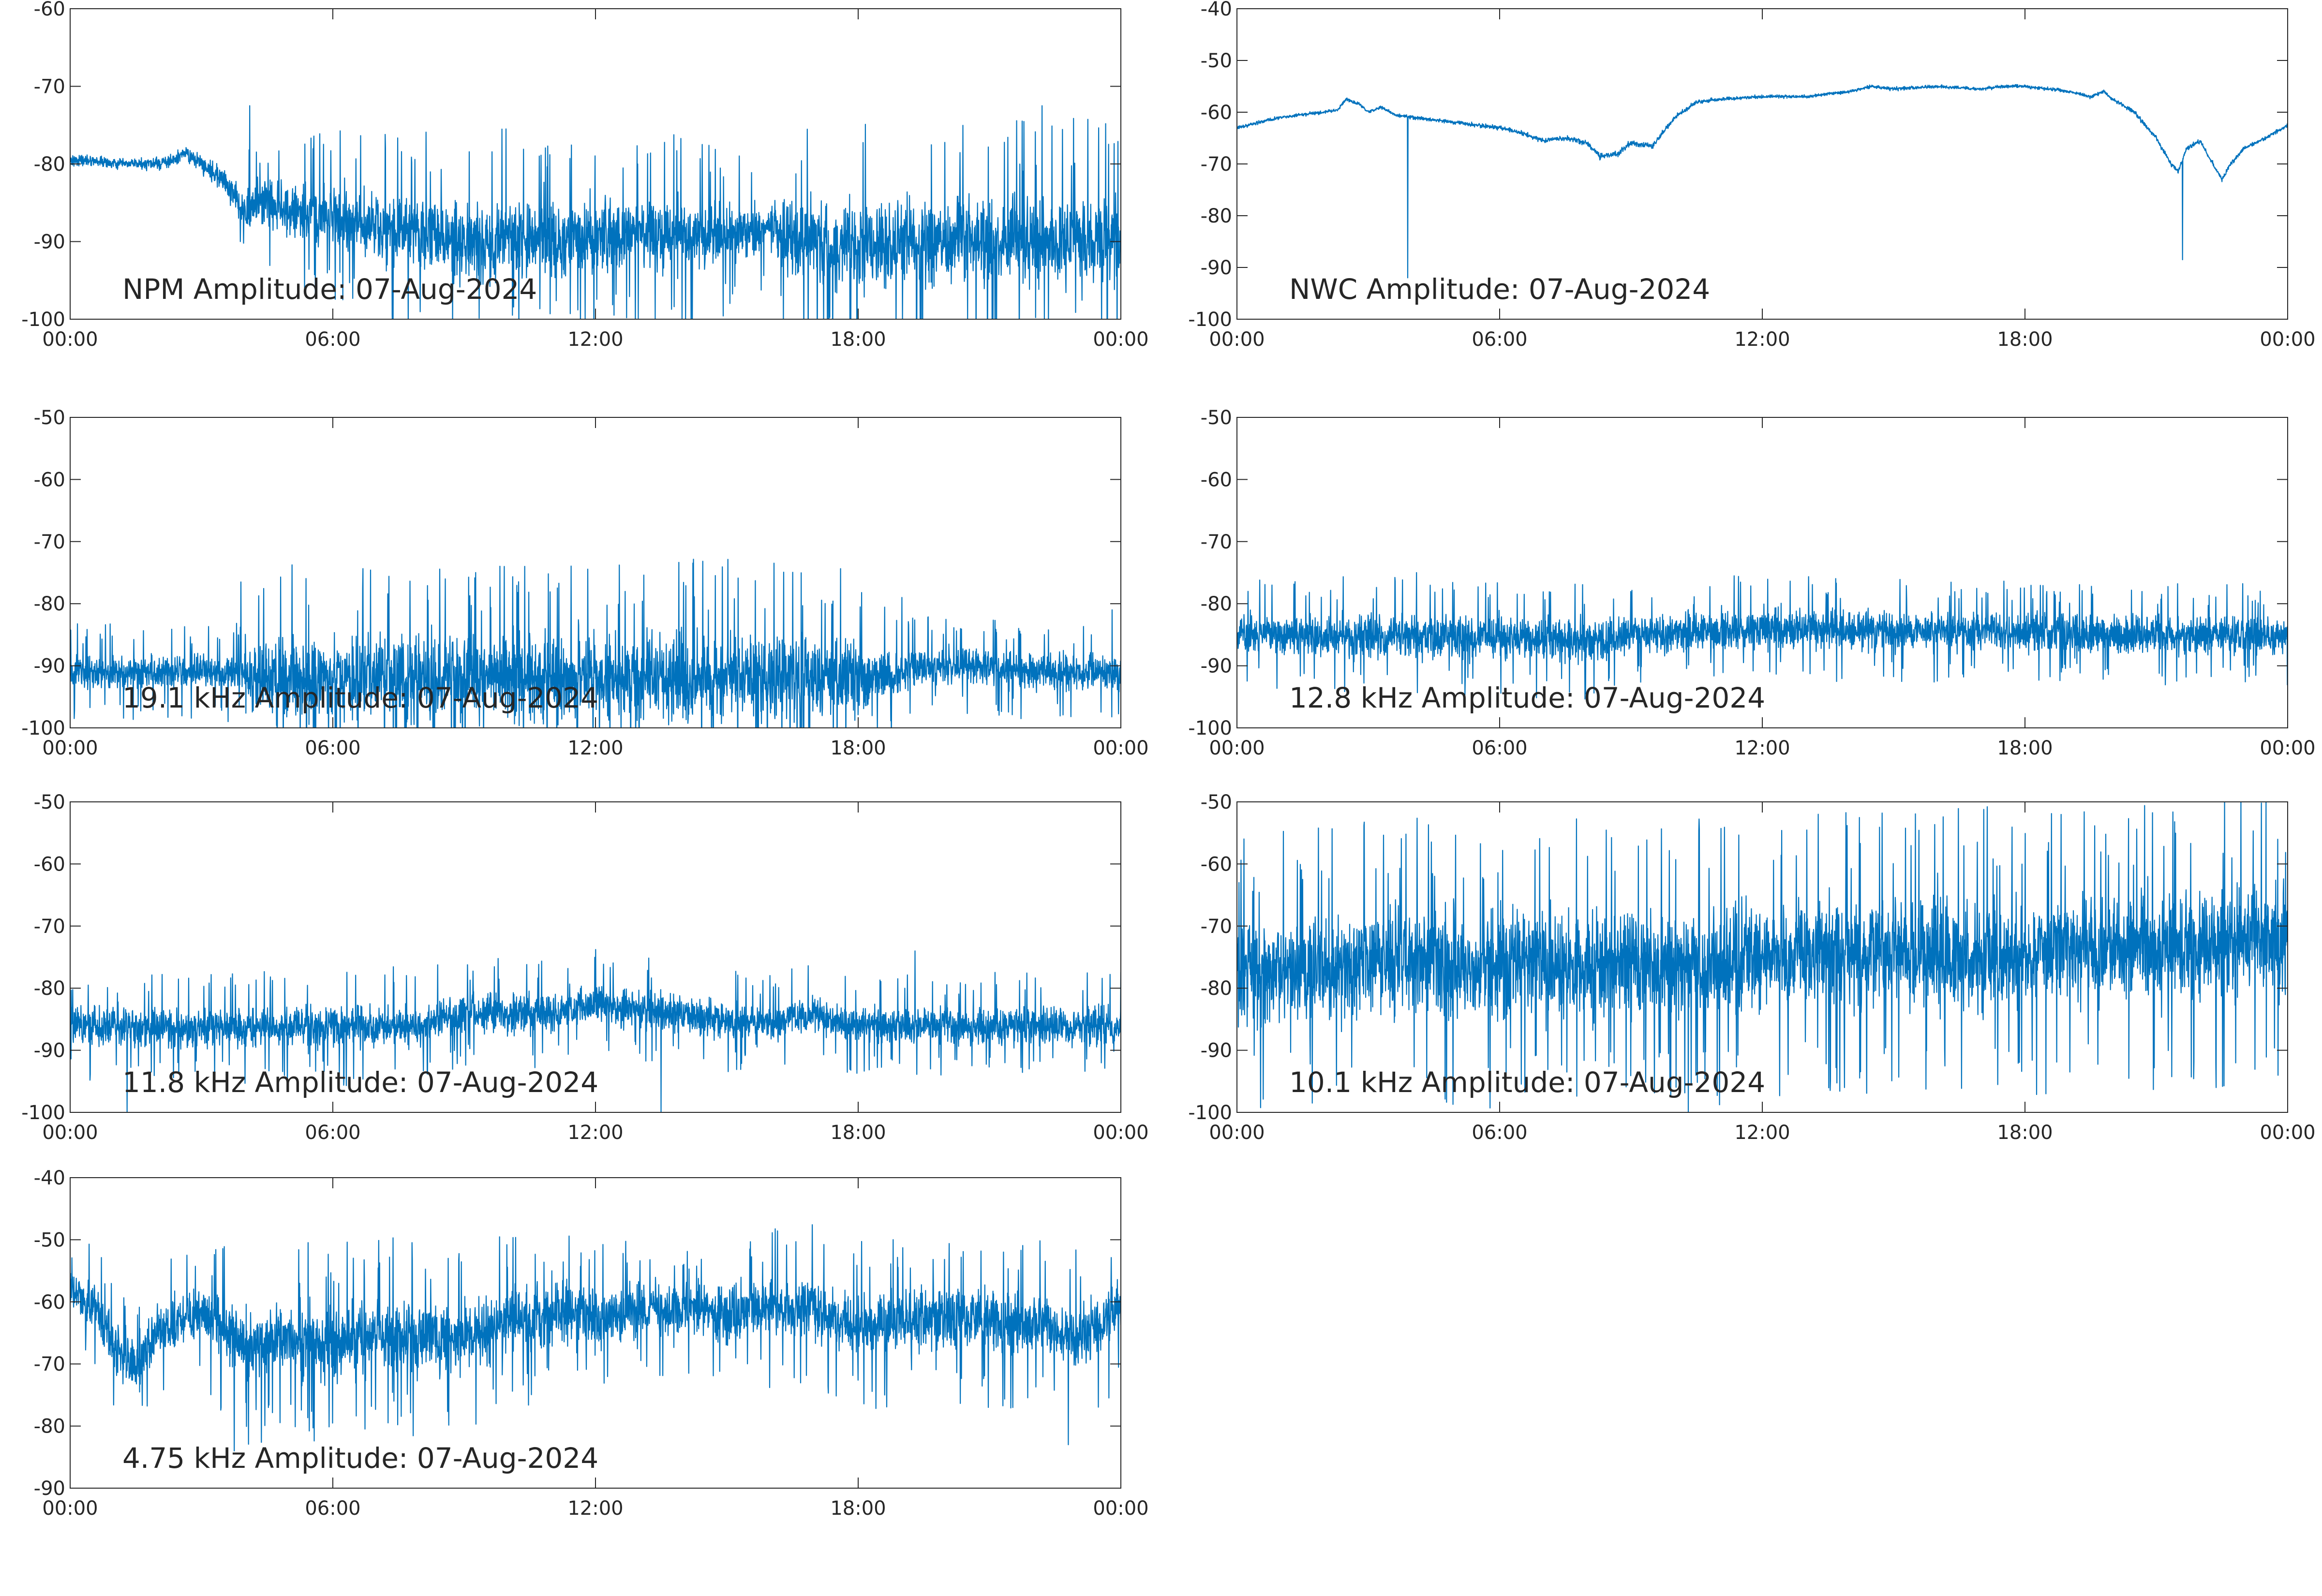 This screenshot has height=1596, width=2322. I want to click on panel-title: NWC Amplitude: 07-Aug-2024, so click(1499, 289).